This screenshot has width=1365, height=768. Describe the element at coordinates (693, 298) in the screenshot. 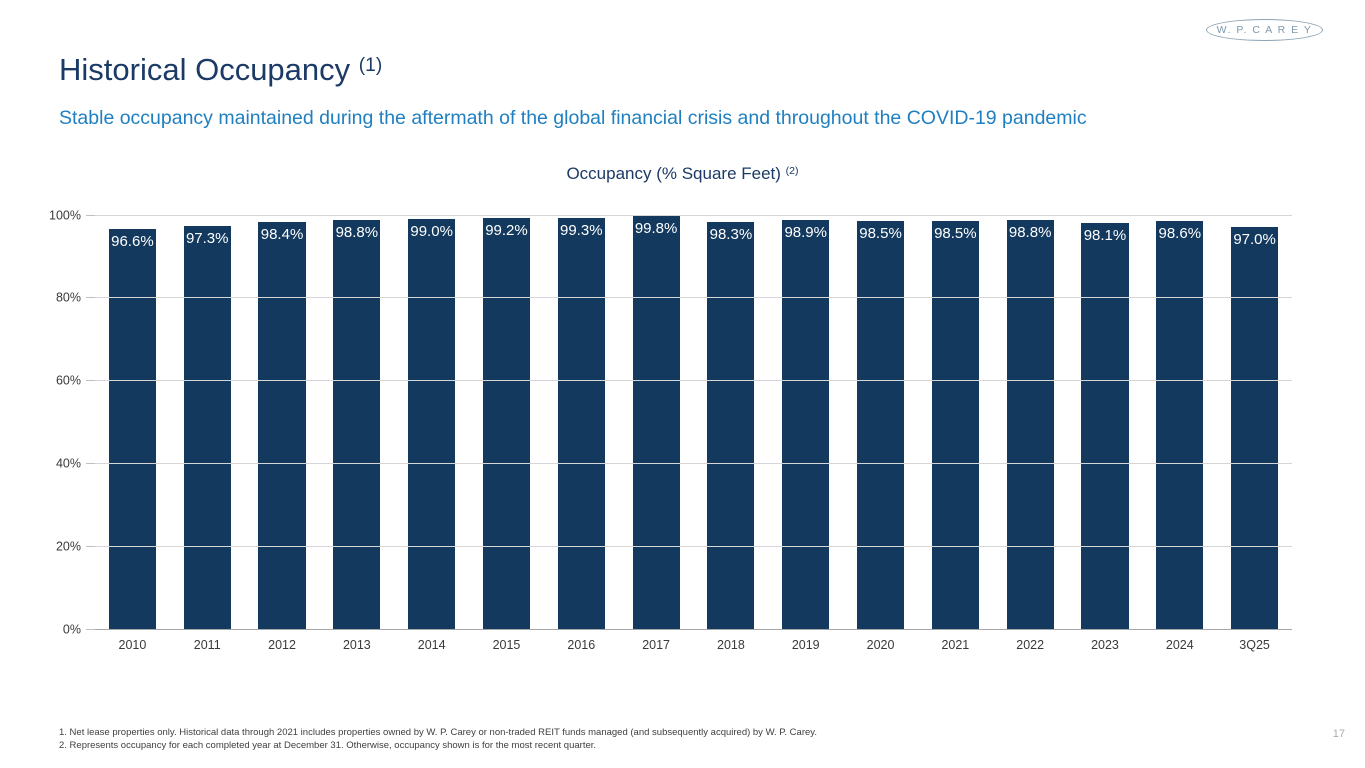

I see `gridline-80%` at that location.